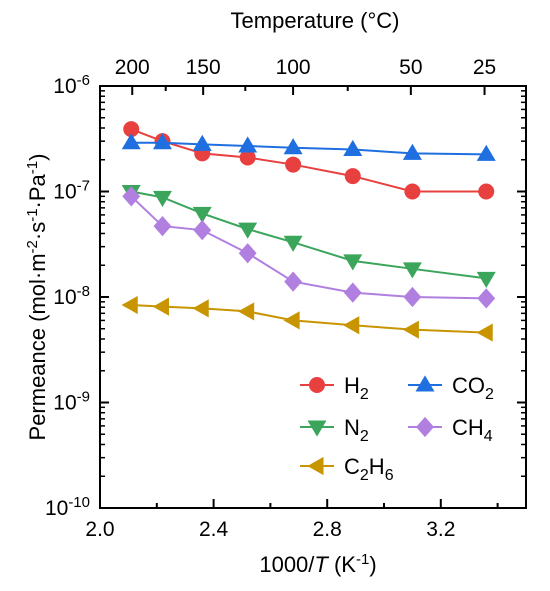 The image size is (550, 591). Describe the element at coordinates (410, 67) in the screenshot. I see `top-tick-label: 50` at that location.